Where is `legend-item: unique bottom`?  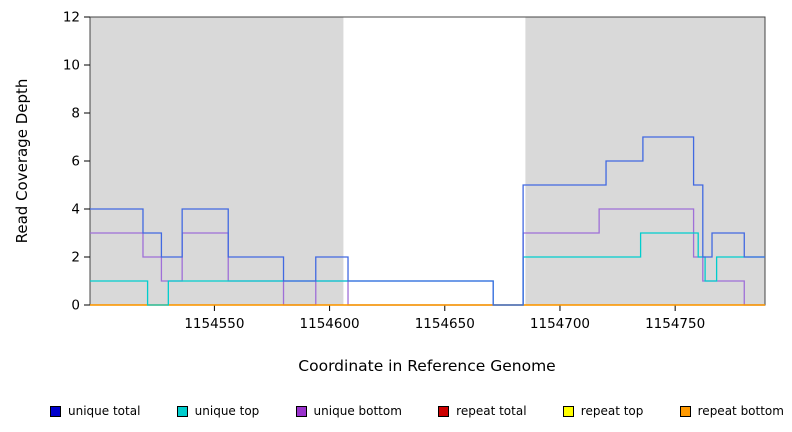
legend-item: unique bottom is located at coordinates (348, 411).